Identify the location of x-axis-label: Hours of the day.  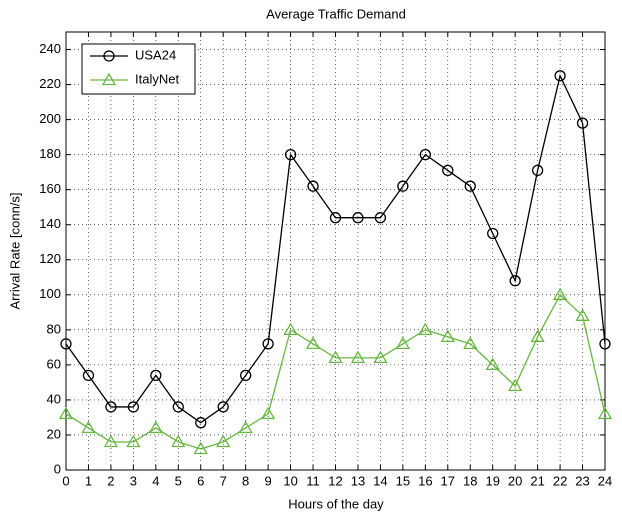
(336, 503).